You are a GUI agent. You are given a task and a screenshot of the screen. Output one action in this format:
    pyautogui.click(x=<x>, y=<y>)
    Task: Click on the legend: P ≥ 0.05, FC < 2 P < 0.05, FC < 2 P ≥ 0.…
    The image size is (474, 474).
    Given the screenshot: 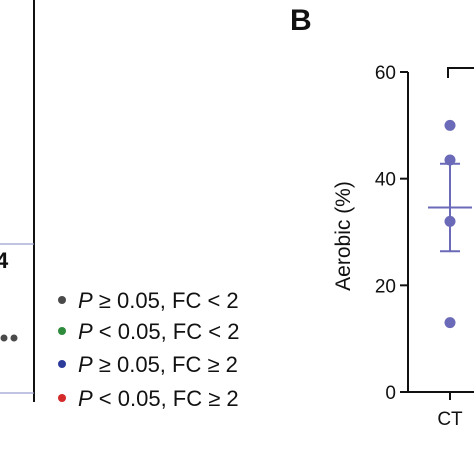 What is the action you would take?
    pyautogui.click(x=148, y=349)
    